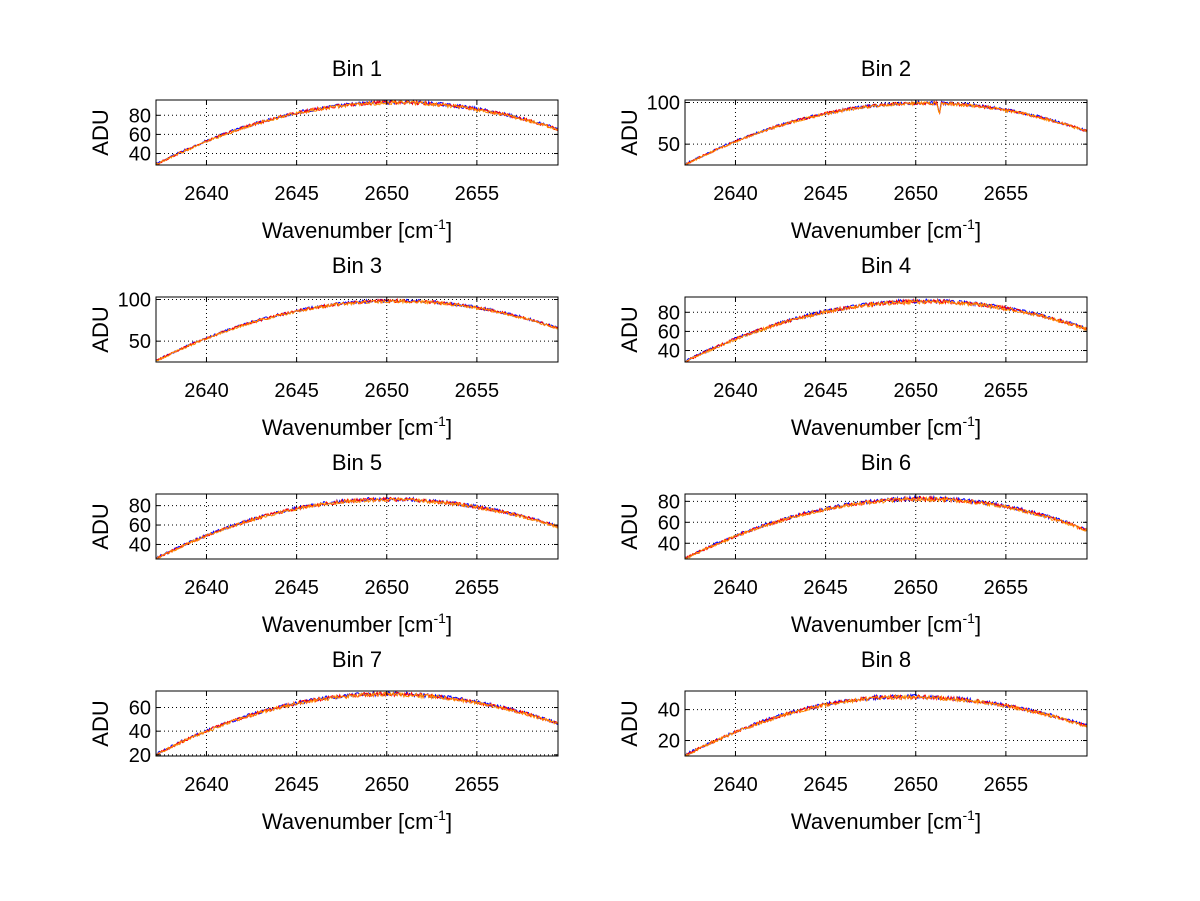 The height and width of the screenshot is (901, 1200). What do you see at coordinates (886, 265) in the screenshot?
I see `panel-title: Bin 4` at bounding box center [886, 265].